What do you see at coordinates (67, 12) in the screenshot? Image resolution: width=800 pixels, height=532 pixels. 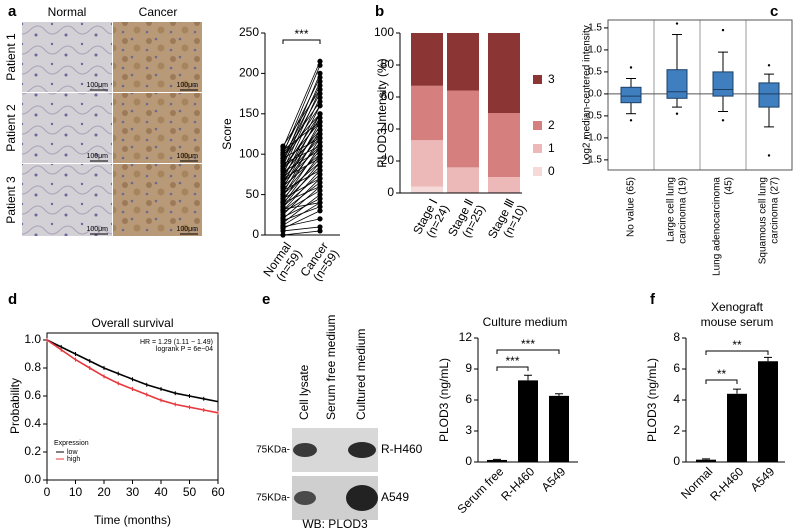 I see `column-label: Normal` at bounding box center [67, 12].